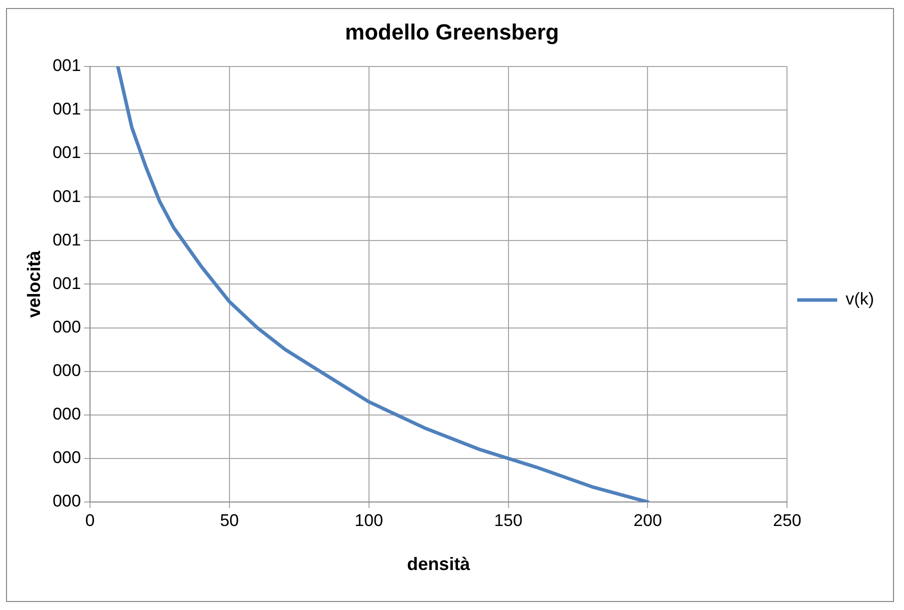 This screenshot has height=610, width=904. Describe the element at coordinates (452, 31) in the screenshot. I see `chart-title: modello Greensberg` at that location.